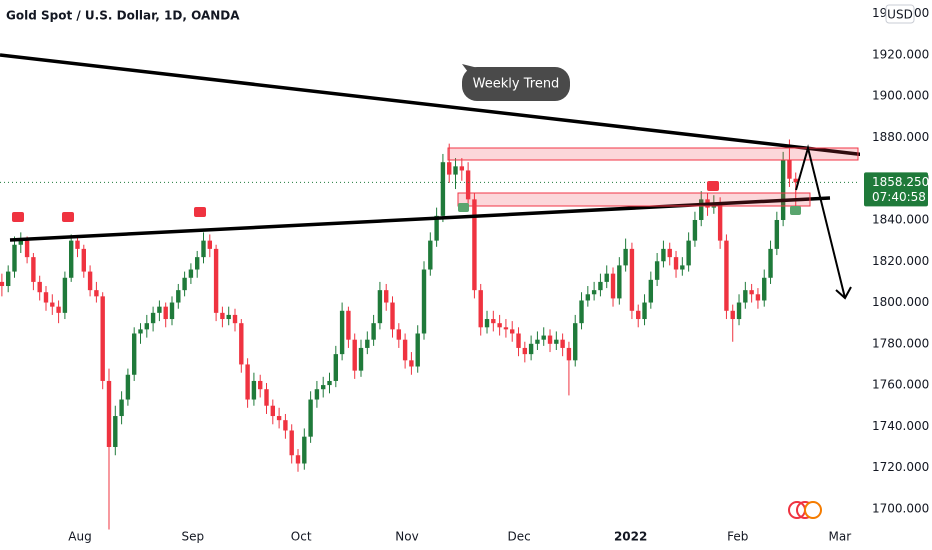 Image resolution: width=932 pixels, height=550 pixels. Describe the element at coordinates (459, 537) in the screenshot. I see `x-axis: Aug Sep Oct Nov Dec 2022 Feb Mar` at that location.